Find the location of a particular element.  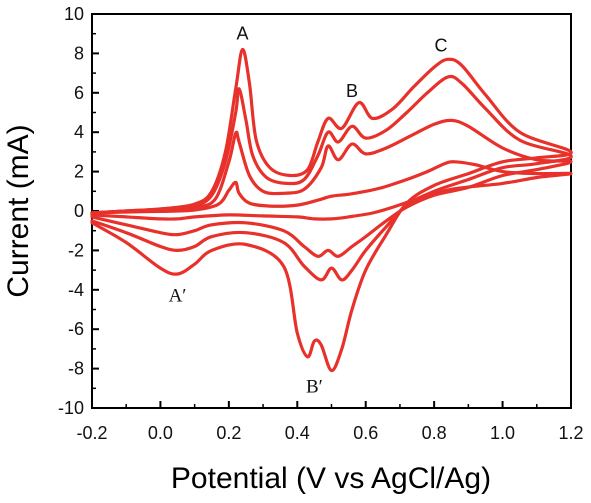

x-tick-label: 0.0 is located at coordinates (160, 433).